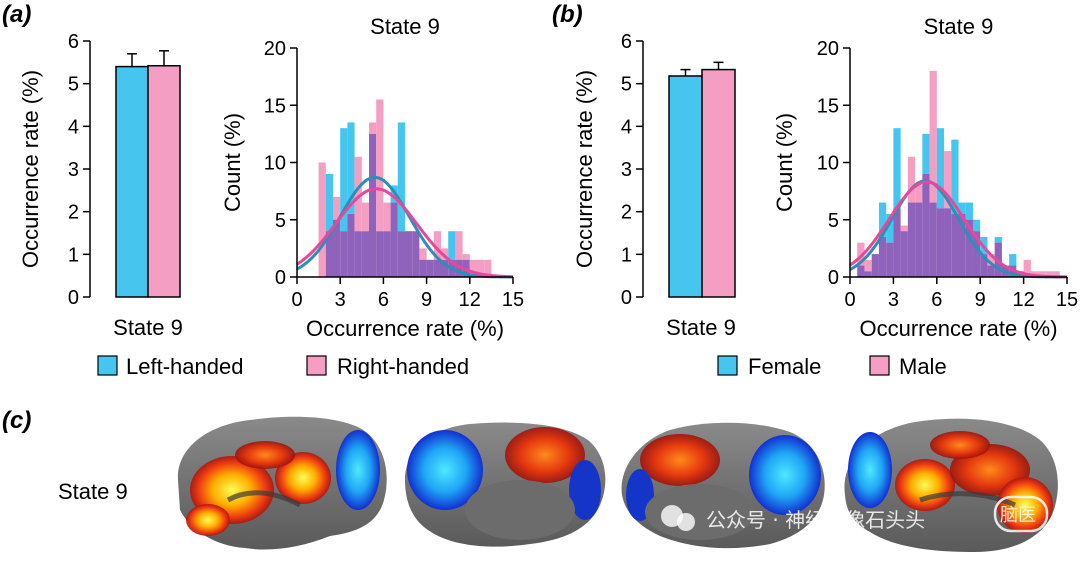 The height and width of the screenshot is (563, 1080). Describe the element at coordinates (132, 181) in the screenshot. I see `bar-left-handed` at that location.